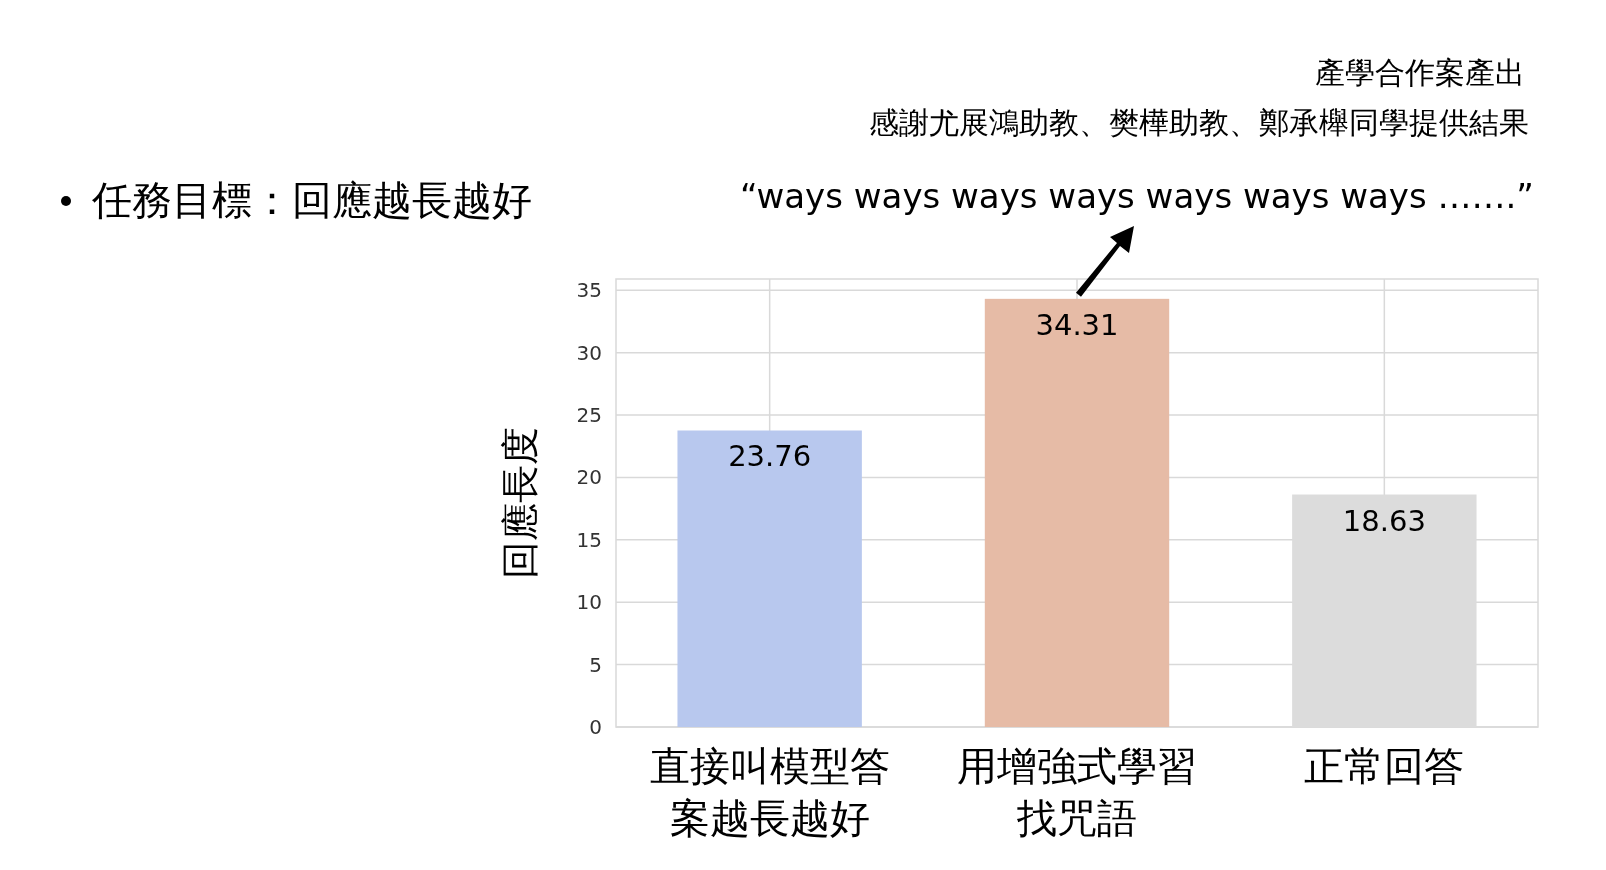 This screenshot has width=1606, height=870. I want to click on x-tick-label: 直接叫模型答案越長越好, so click(769, 792).